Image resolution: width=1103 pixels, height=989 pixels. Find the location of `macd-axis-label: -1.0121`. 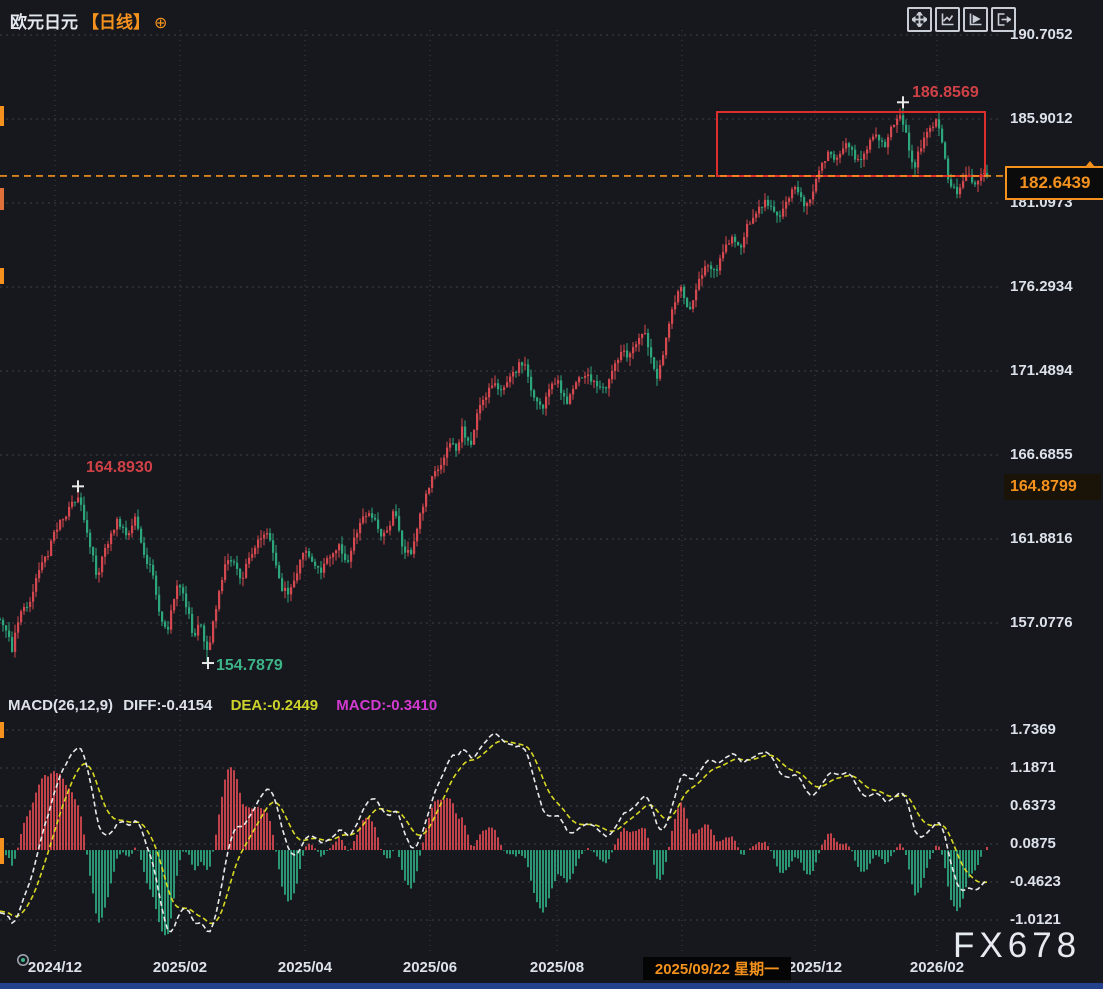

macd-axis-label: -1.0121 is located at coordinates (1035, 919).